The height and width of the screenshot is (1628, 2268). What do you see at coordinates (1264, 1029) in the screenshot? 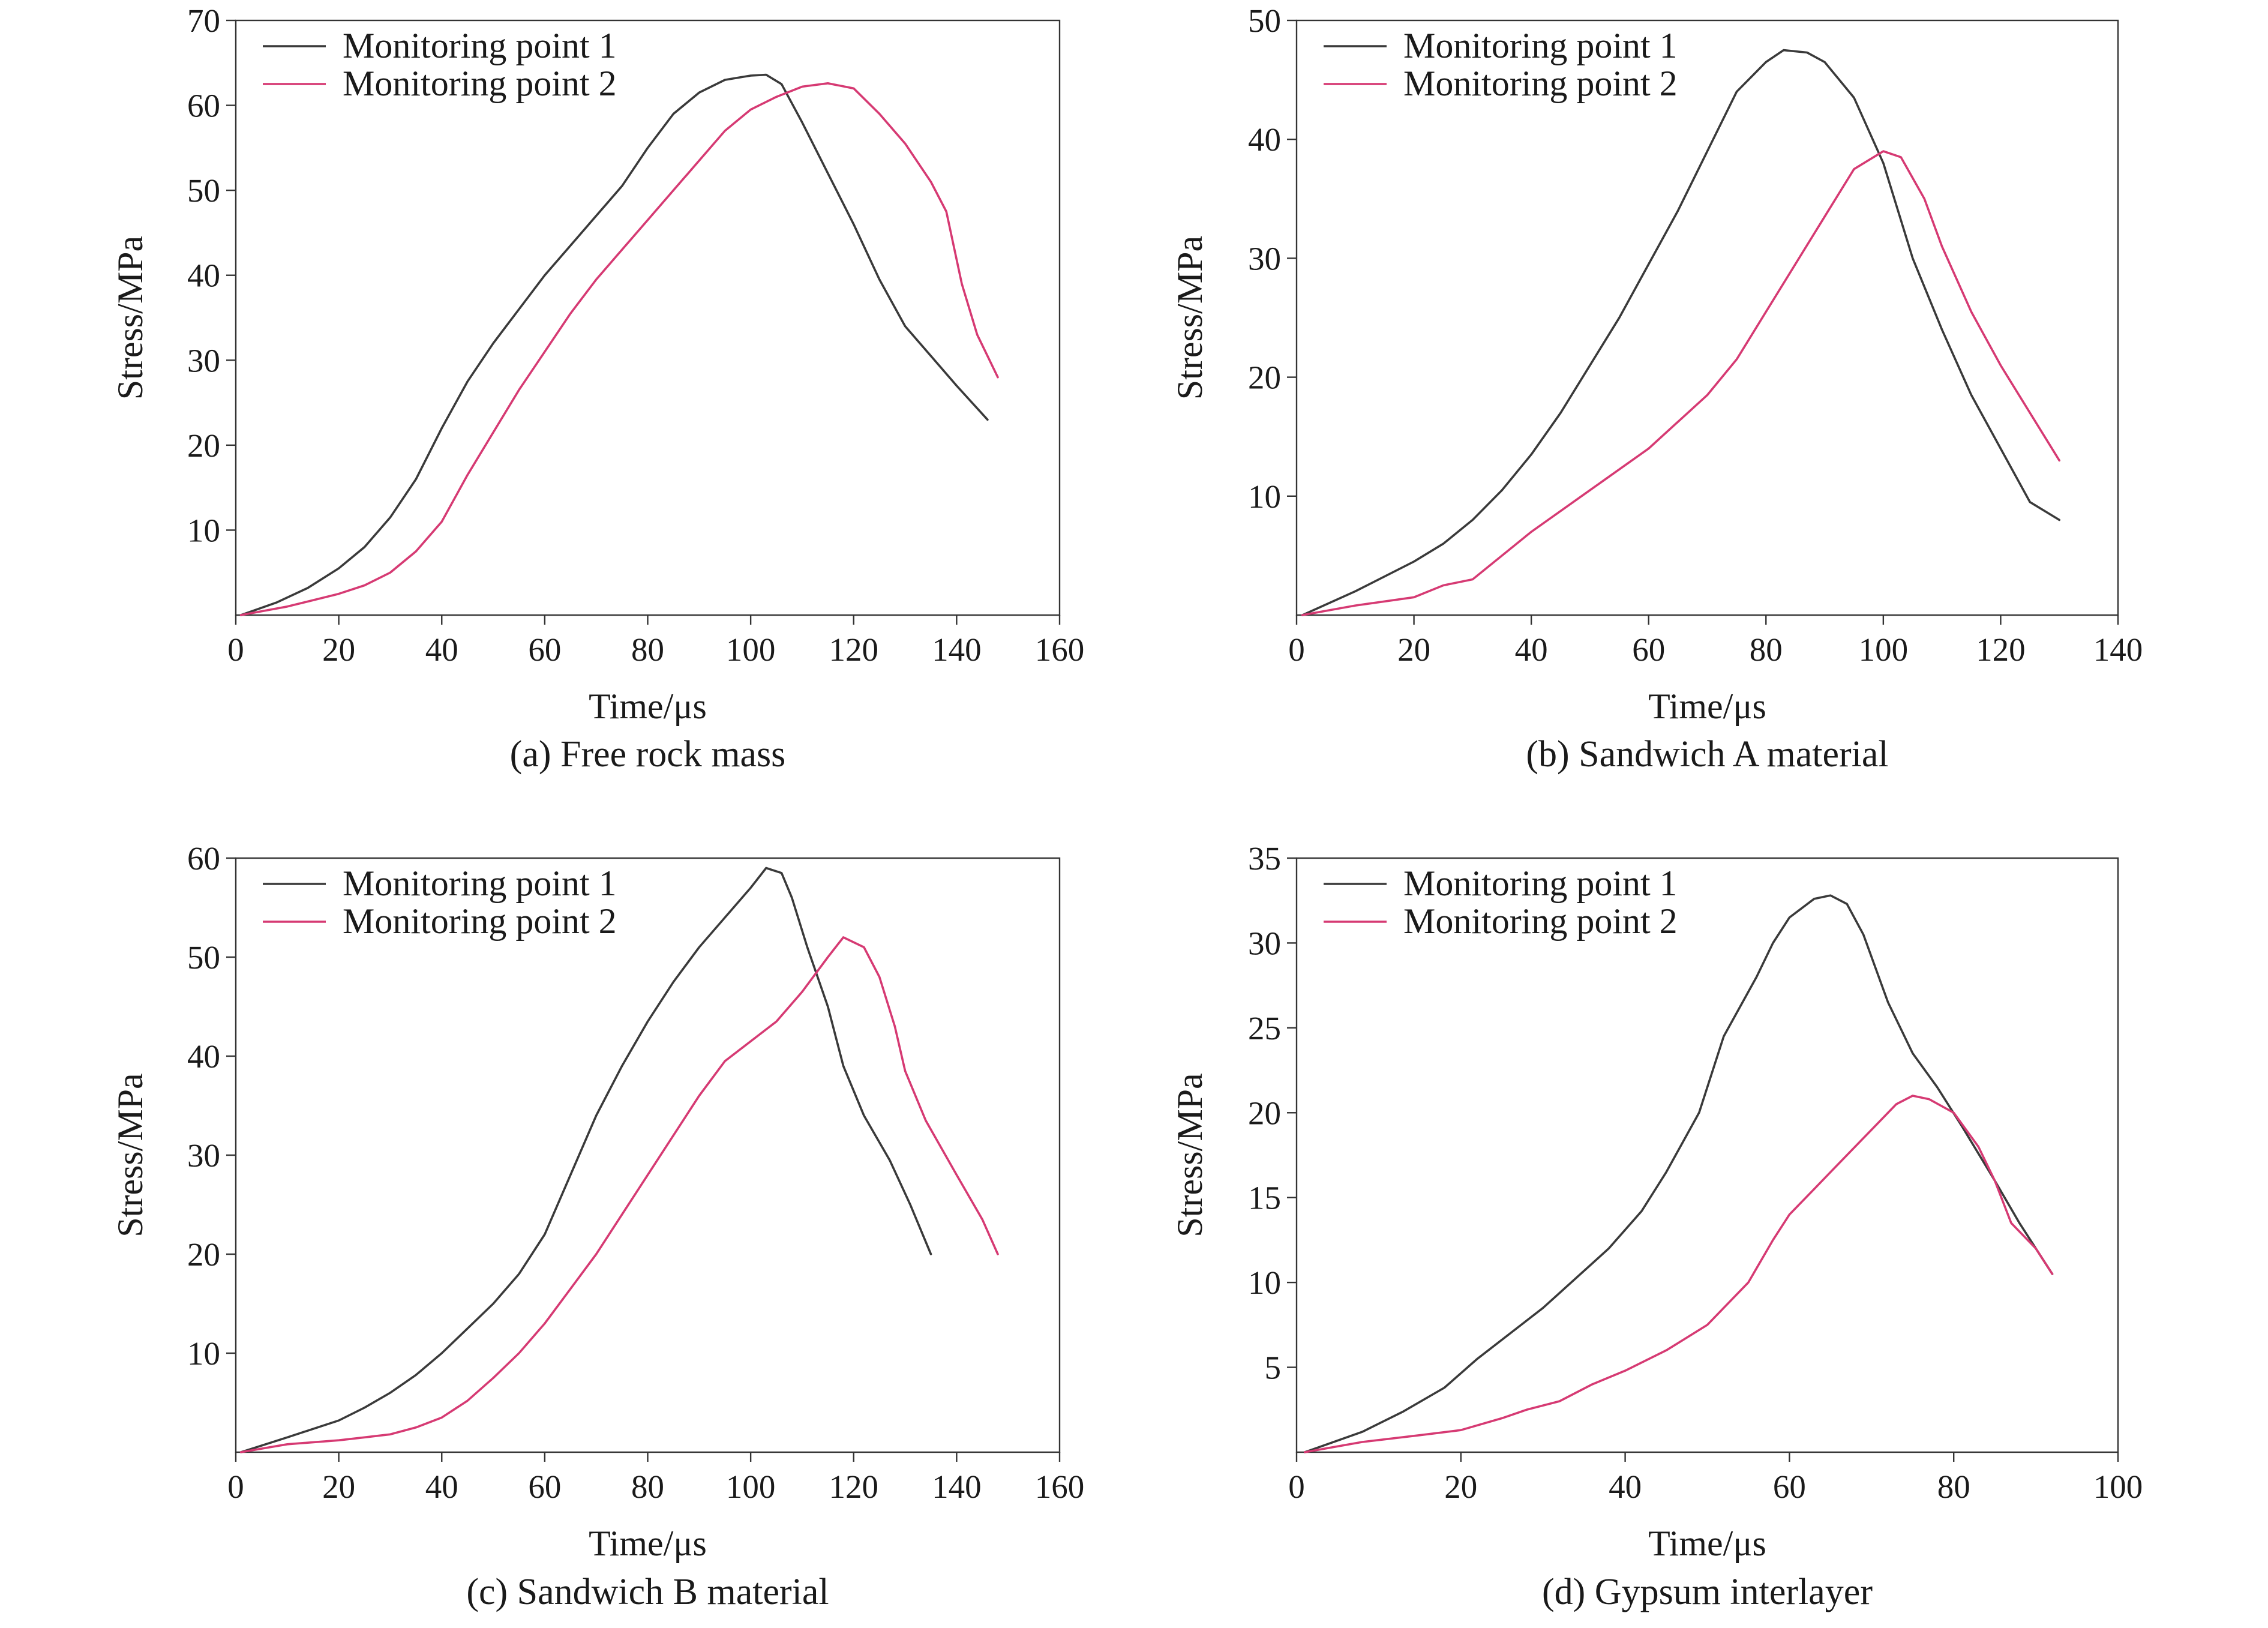
I see `y-tick-label: 25` at bounding box center [1264, 1029].